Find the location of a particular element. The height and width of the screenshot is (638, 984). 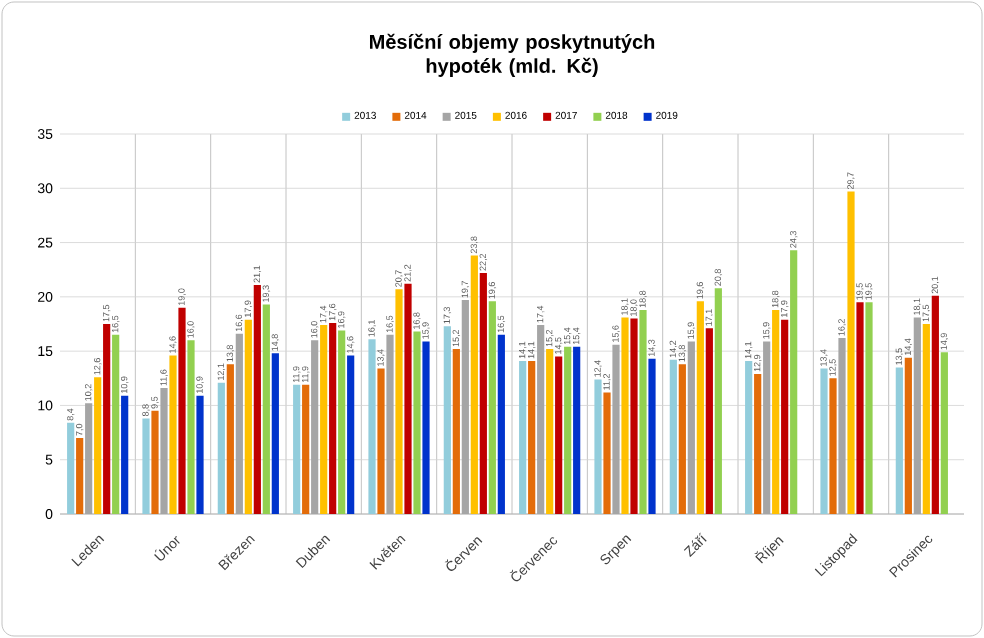

chart-title: Měsíční objemy poskytnutých hypoték (mld. Kč) is located at coordinates (512, 55).